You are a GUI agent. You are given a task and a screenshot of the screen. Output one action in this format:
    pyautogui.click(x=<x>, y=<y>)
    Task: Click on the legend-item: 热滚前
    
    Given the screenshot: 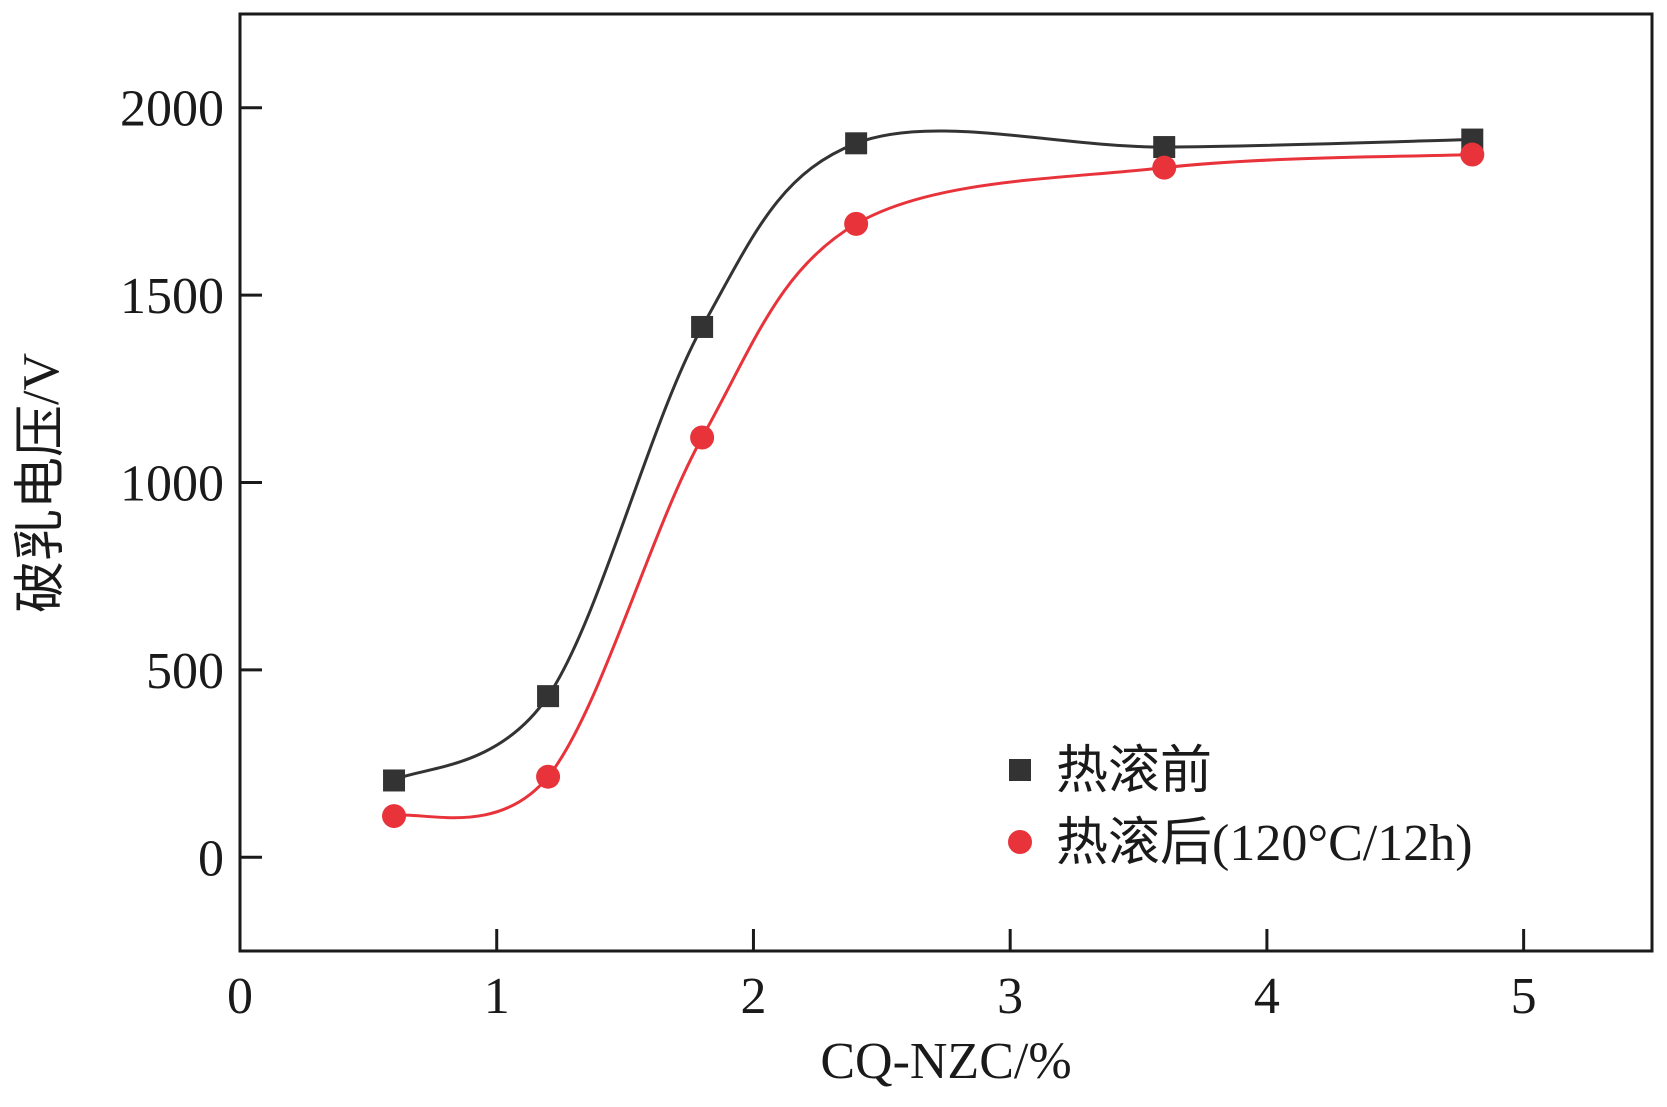 What is the action you would take?
    pyautogui.click(x=1110, y=771)
    